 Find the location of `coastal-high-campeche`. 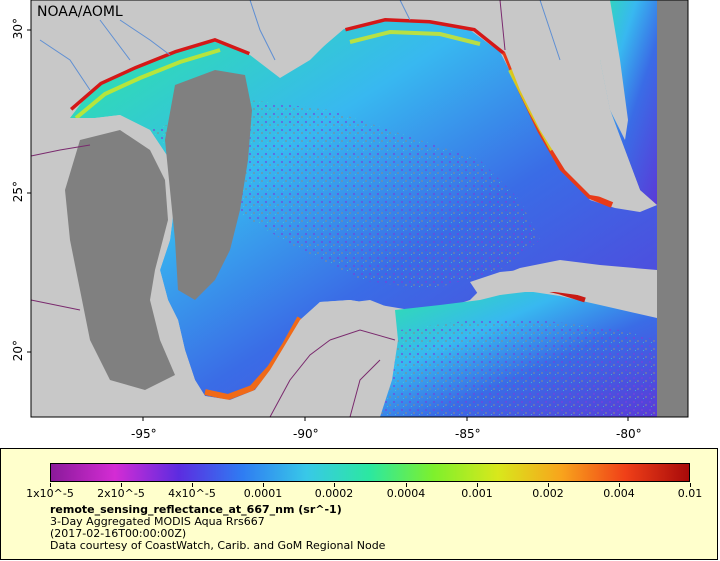

coastal-high-campeche is located at coordinates (253, 358).